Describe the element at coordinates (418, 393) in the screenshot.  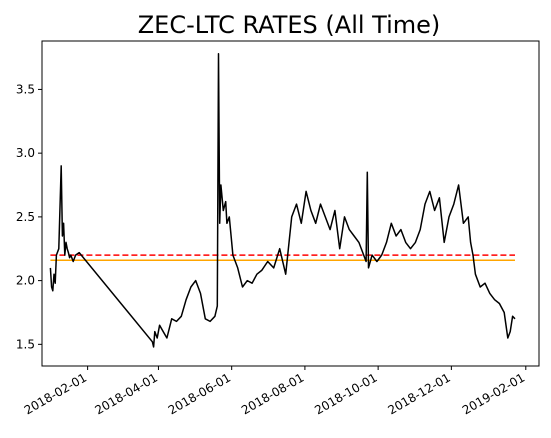
I see `x-tick-label: 2018-12-01` at that location.